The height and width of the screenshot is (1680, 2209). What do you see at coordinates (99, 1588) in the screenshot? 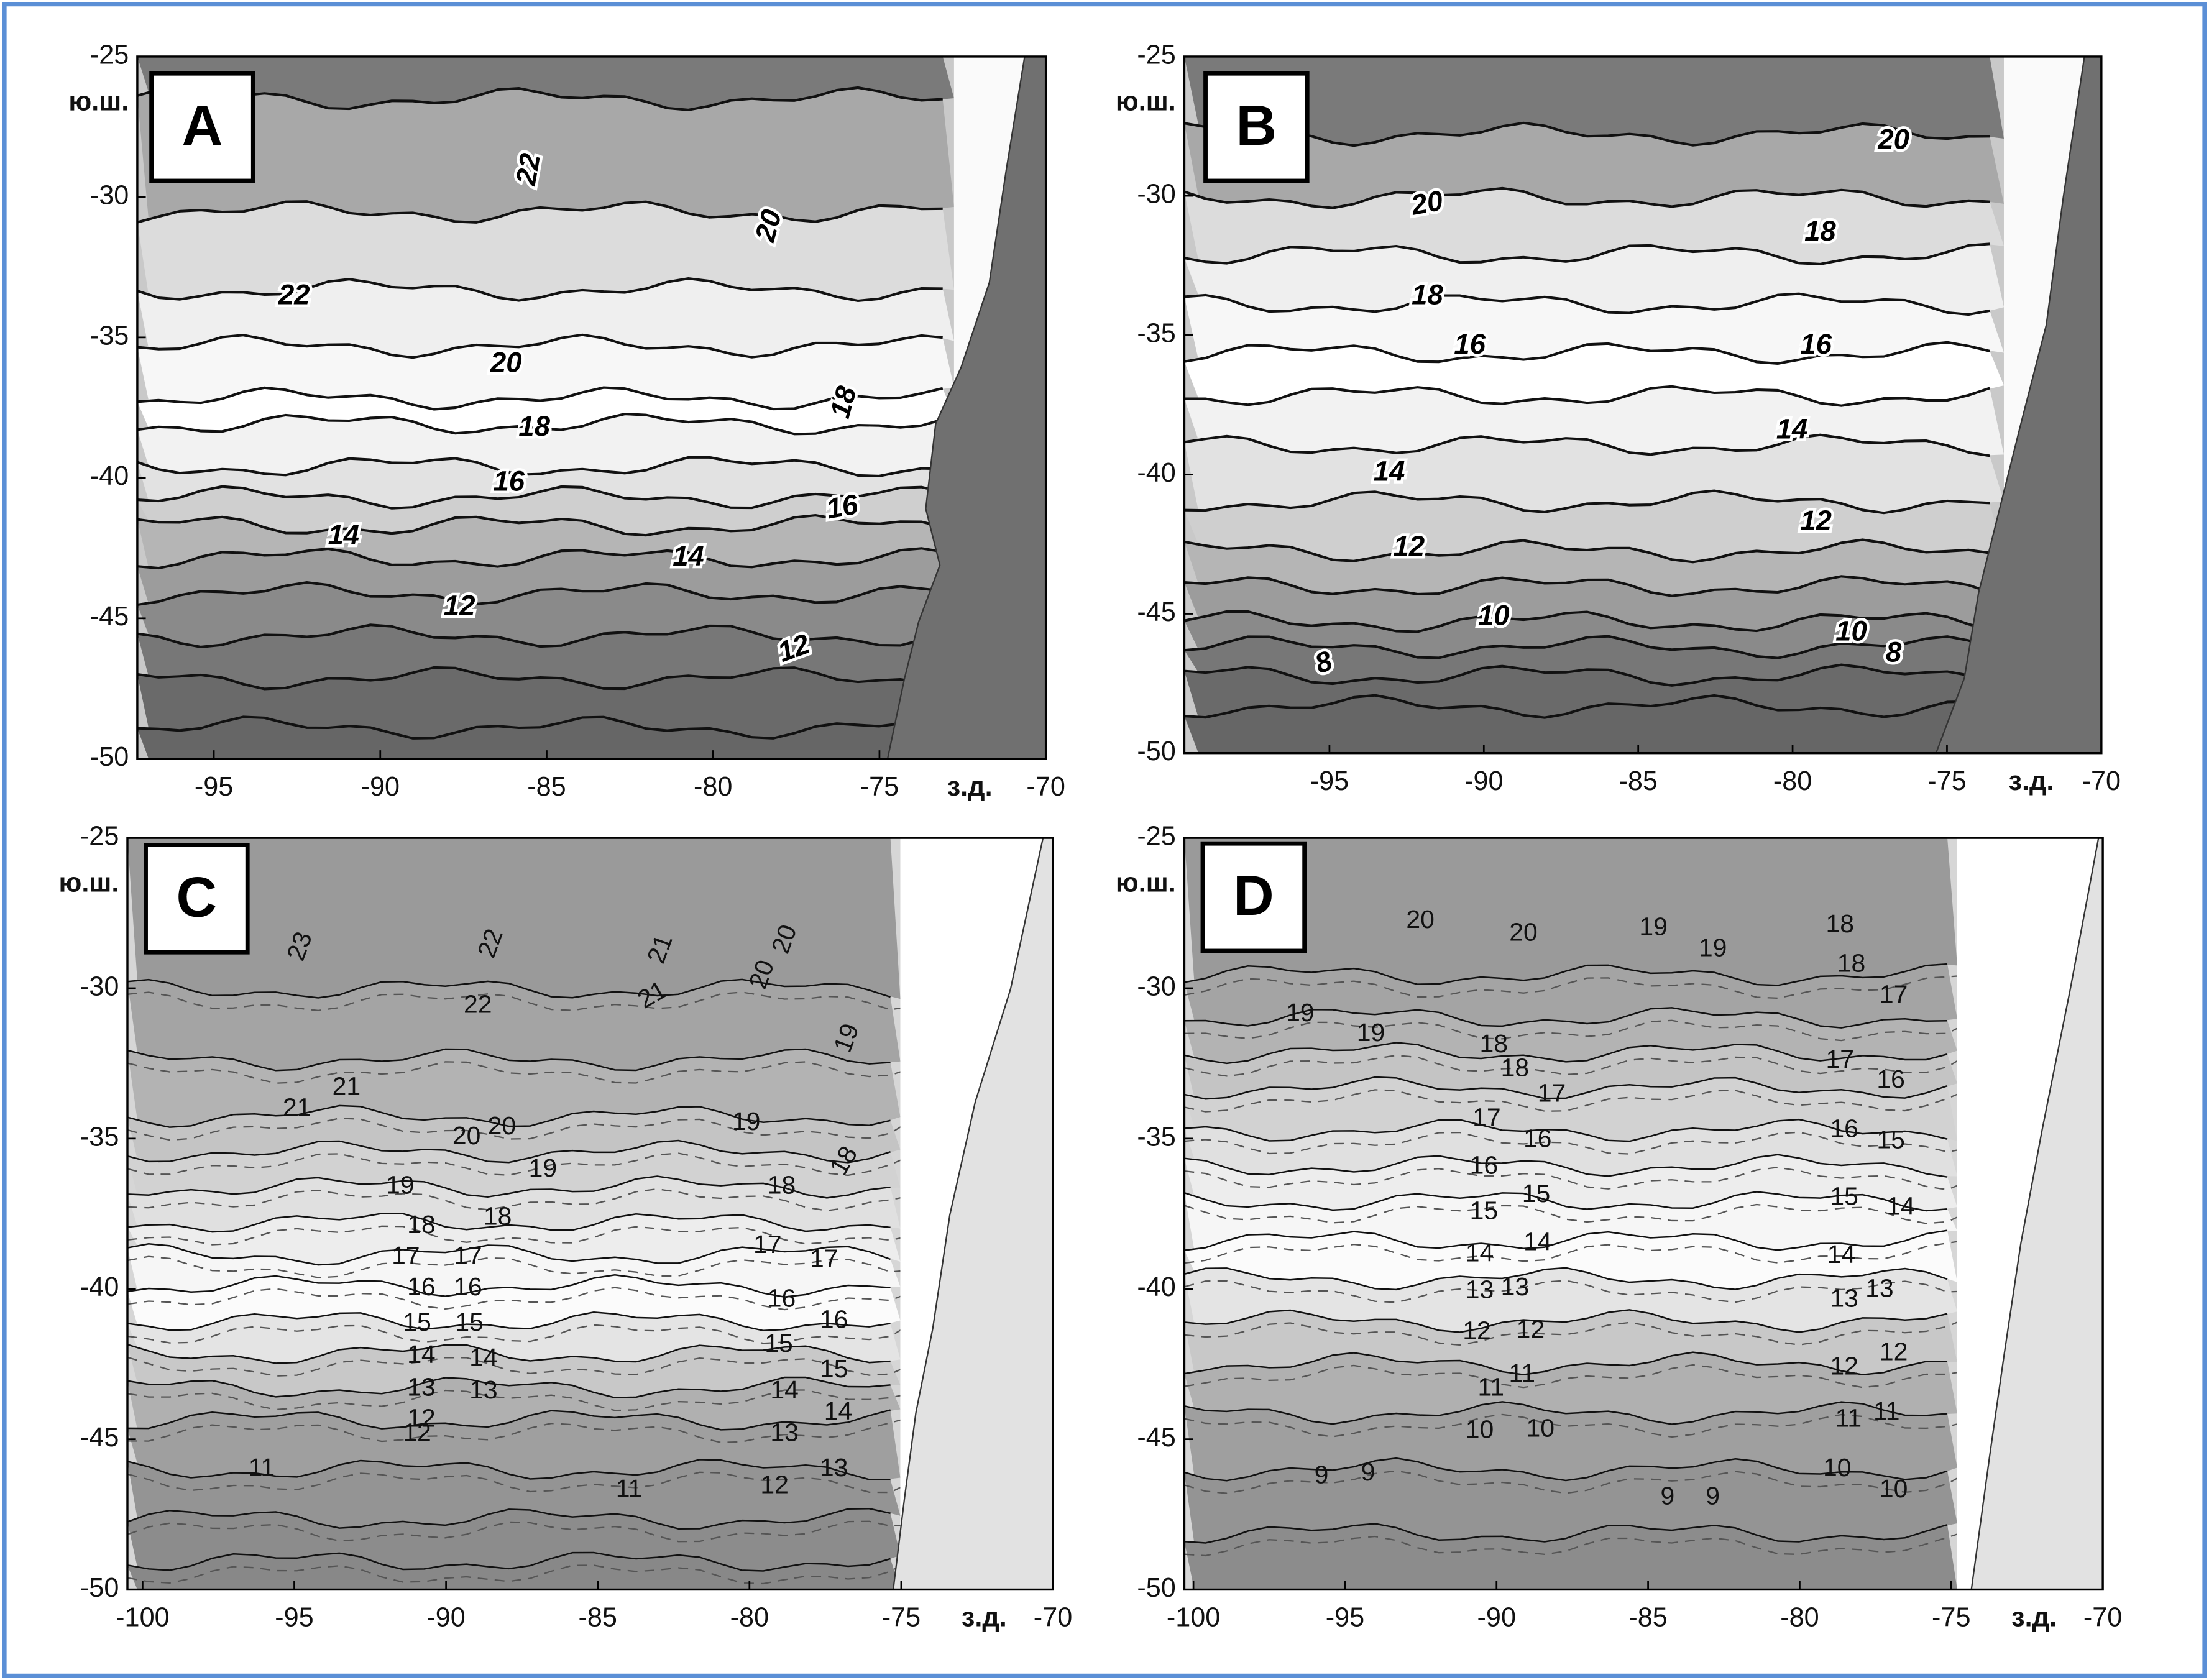
I see `y-tick-label: -50` at bounding box center [99, 1588].